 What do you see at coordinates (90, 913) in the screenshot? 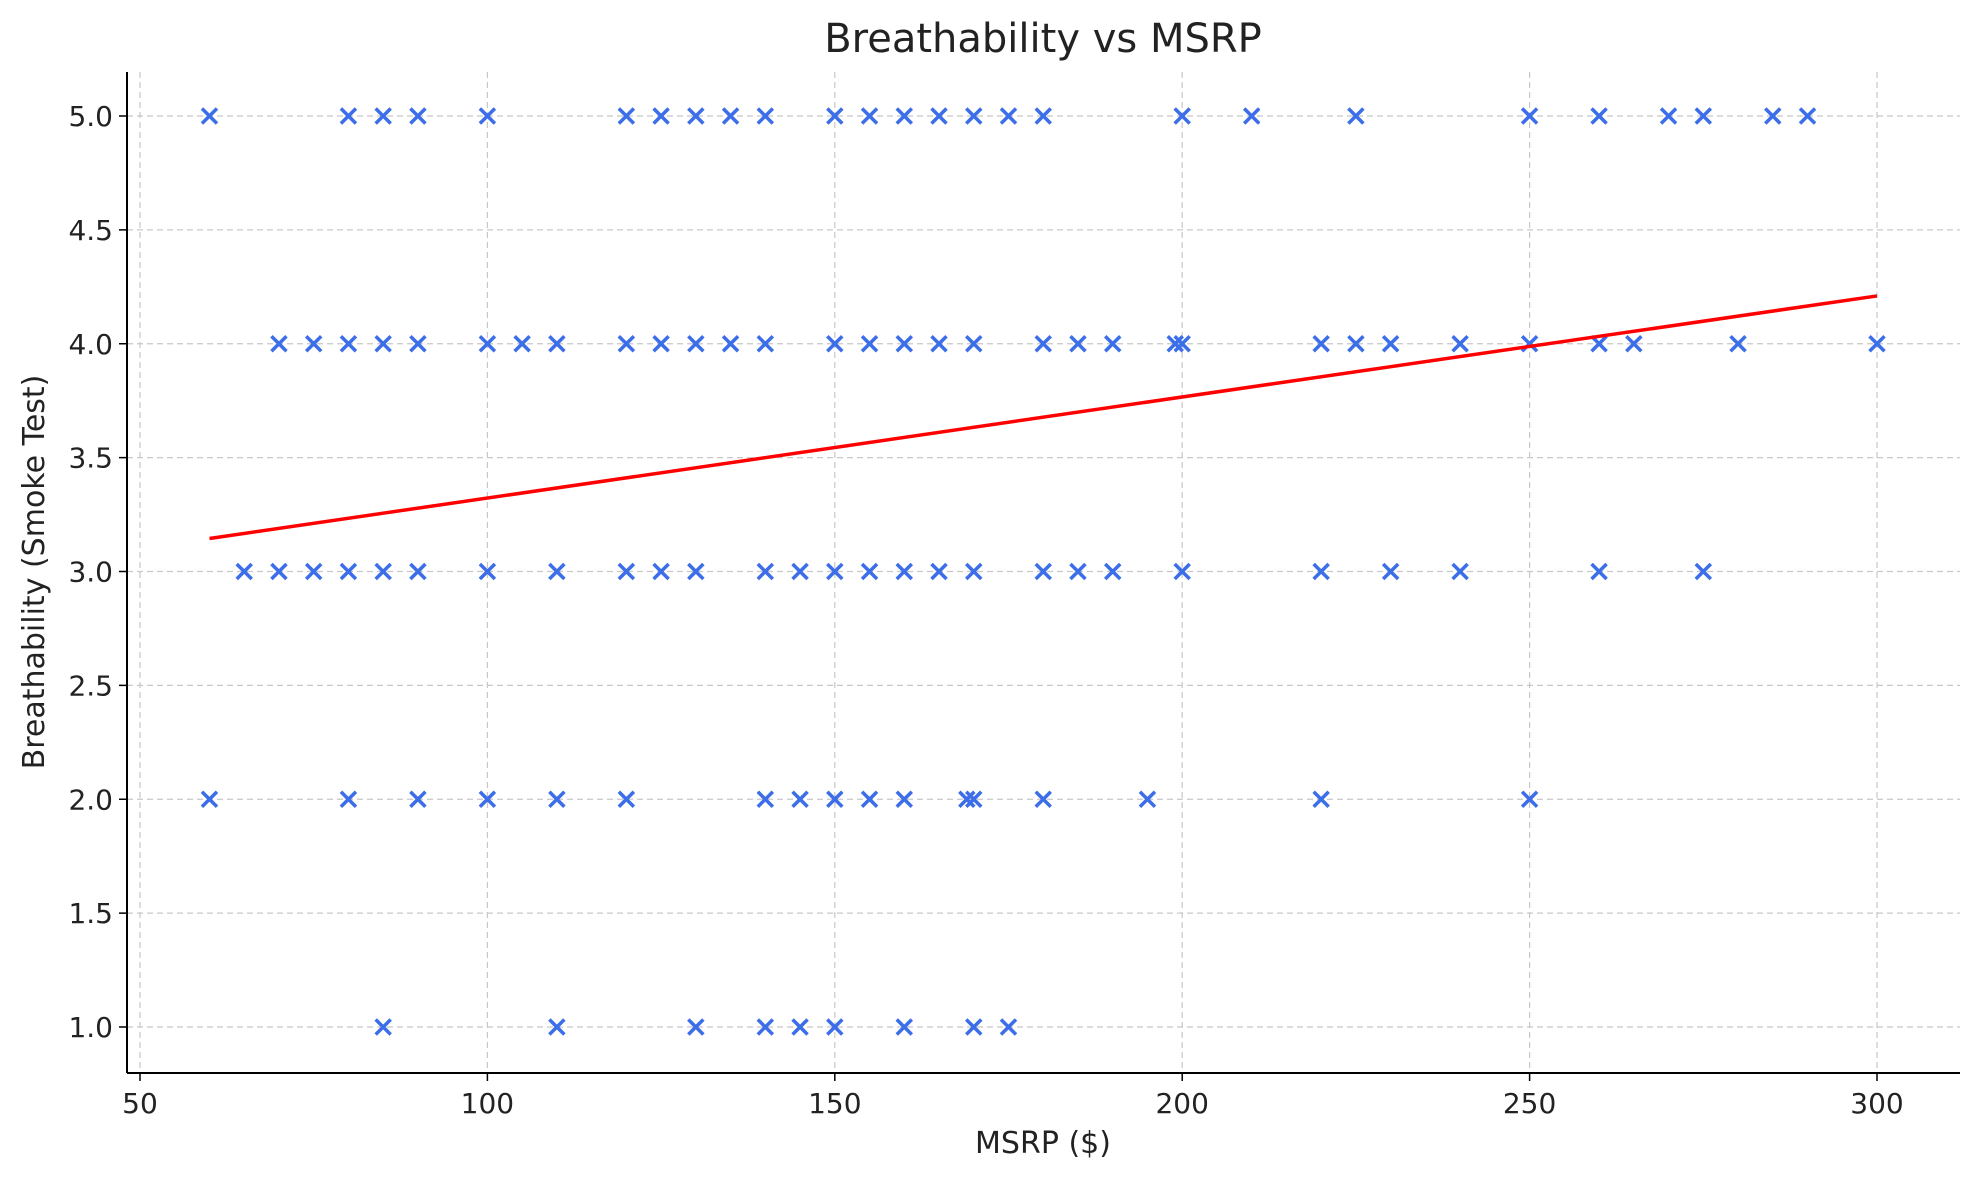
I see `y-tick-label: 1.5` at bounding box center [90, 913].